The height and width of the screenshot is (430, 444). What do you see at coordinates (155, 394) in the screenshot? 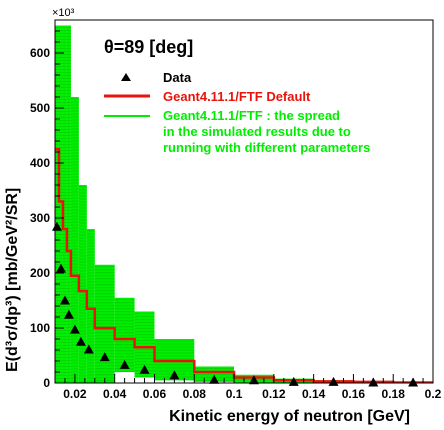
I see `x-tick-label: 0.06` at bounding box center [155, 394].